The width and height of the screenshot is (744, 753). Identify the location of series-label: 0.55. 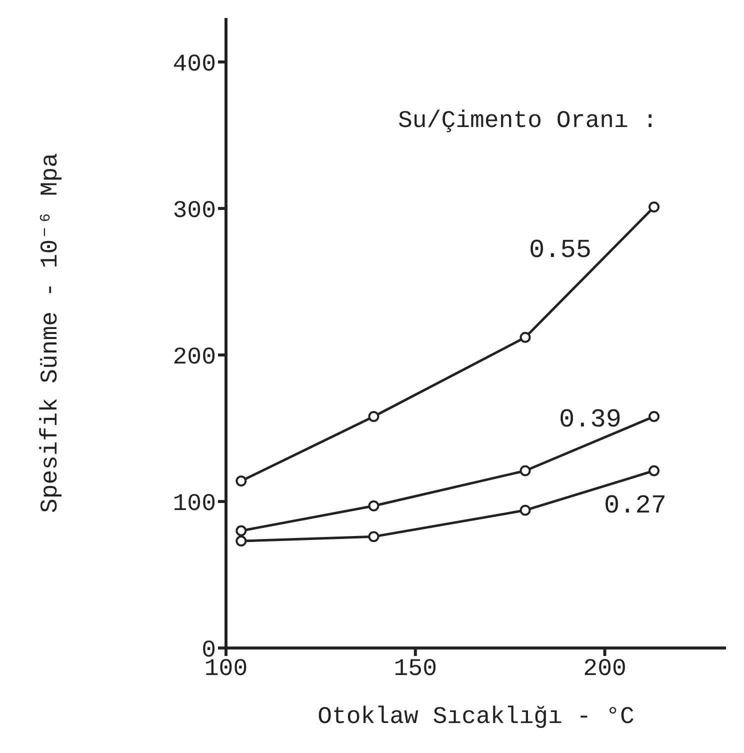
(560, 250).